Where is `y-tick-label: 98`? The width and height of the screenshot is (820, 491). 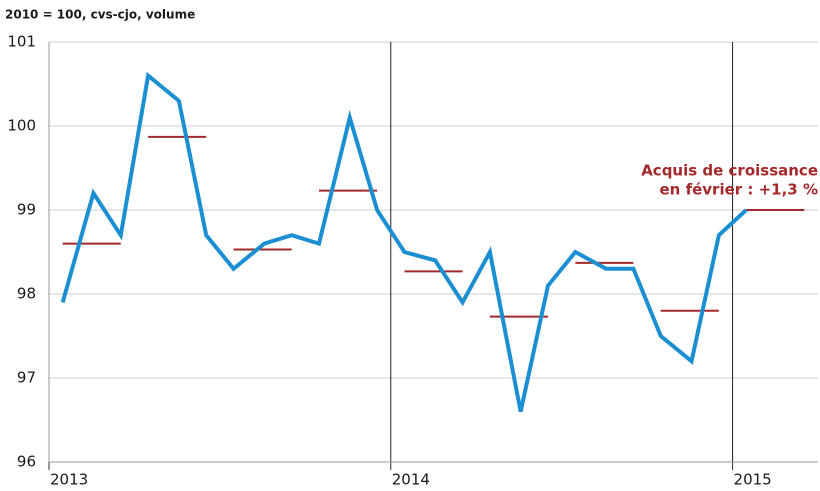 y-tick-label: 98 is located at coordinates (26, 294).